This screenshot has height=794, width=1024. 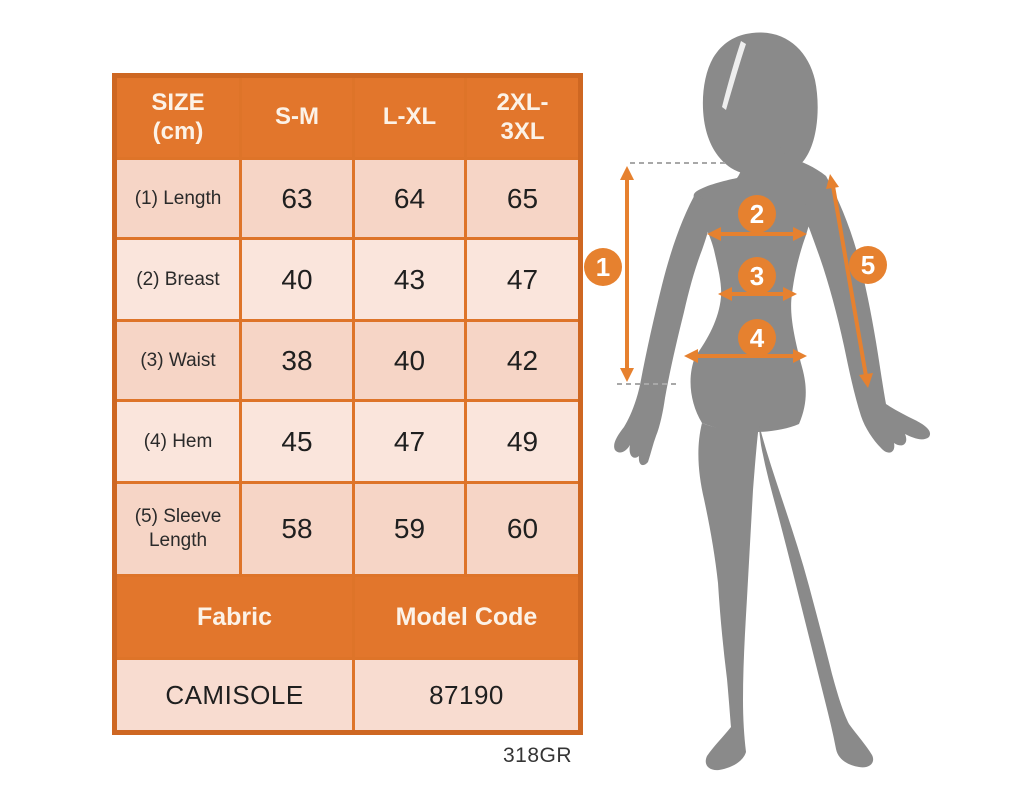 I want to click on weight-note: 318GR, so click(x=538, y=755).